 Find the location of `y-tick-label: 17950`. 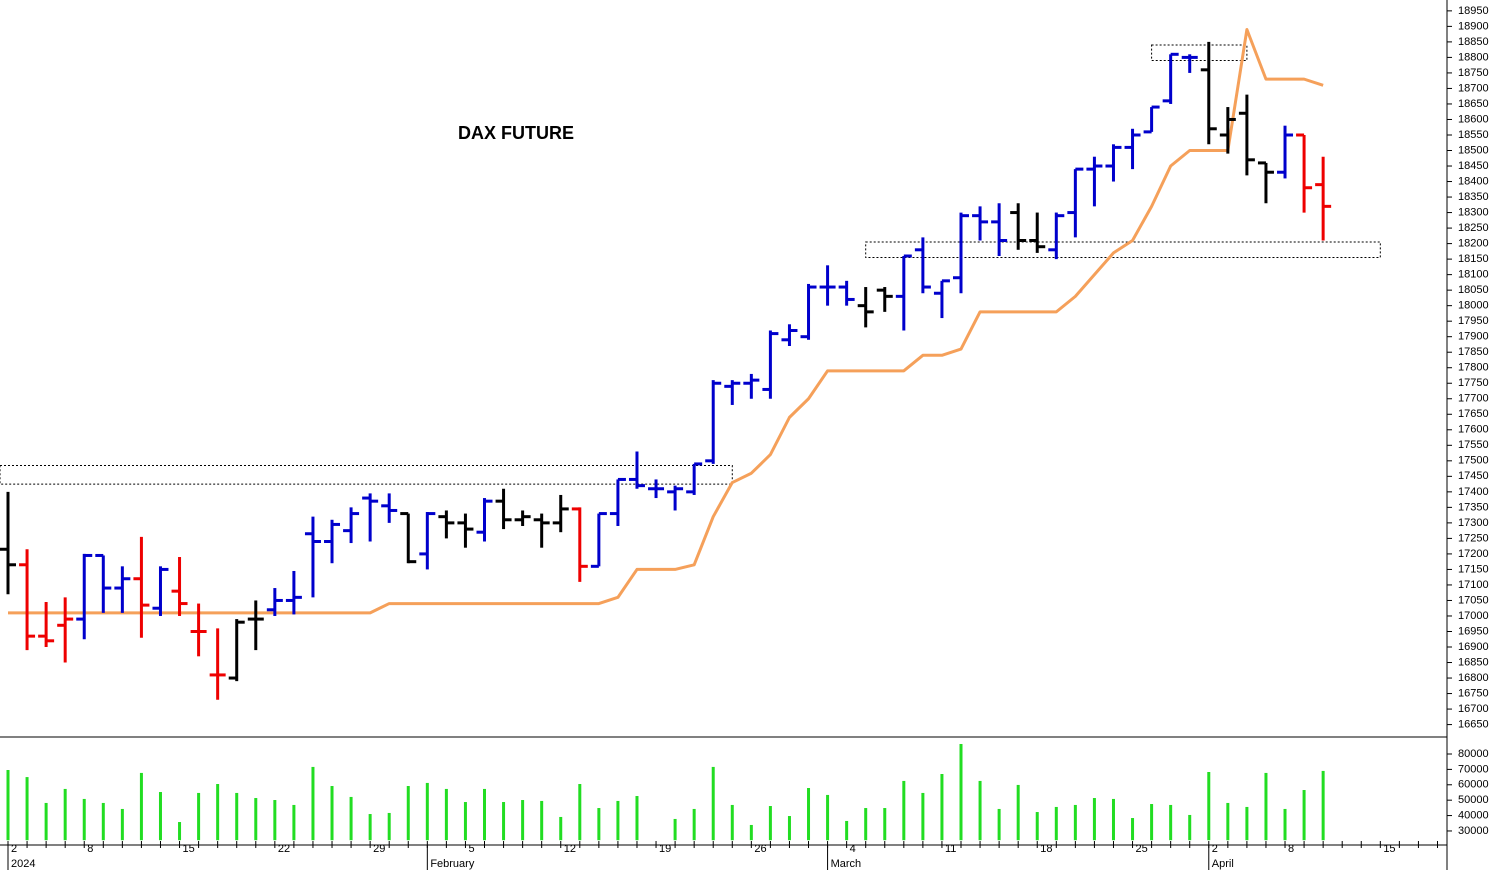

y-tick-label: 17950 is located at coordinates (1473, 321).